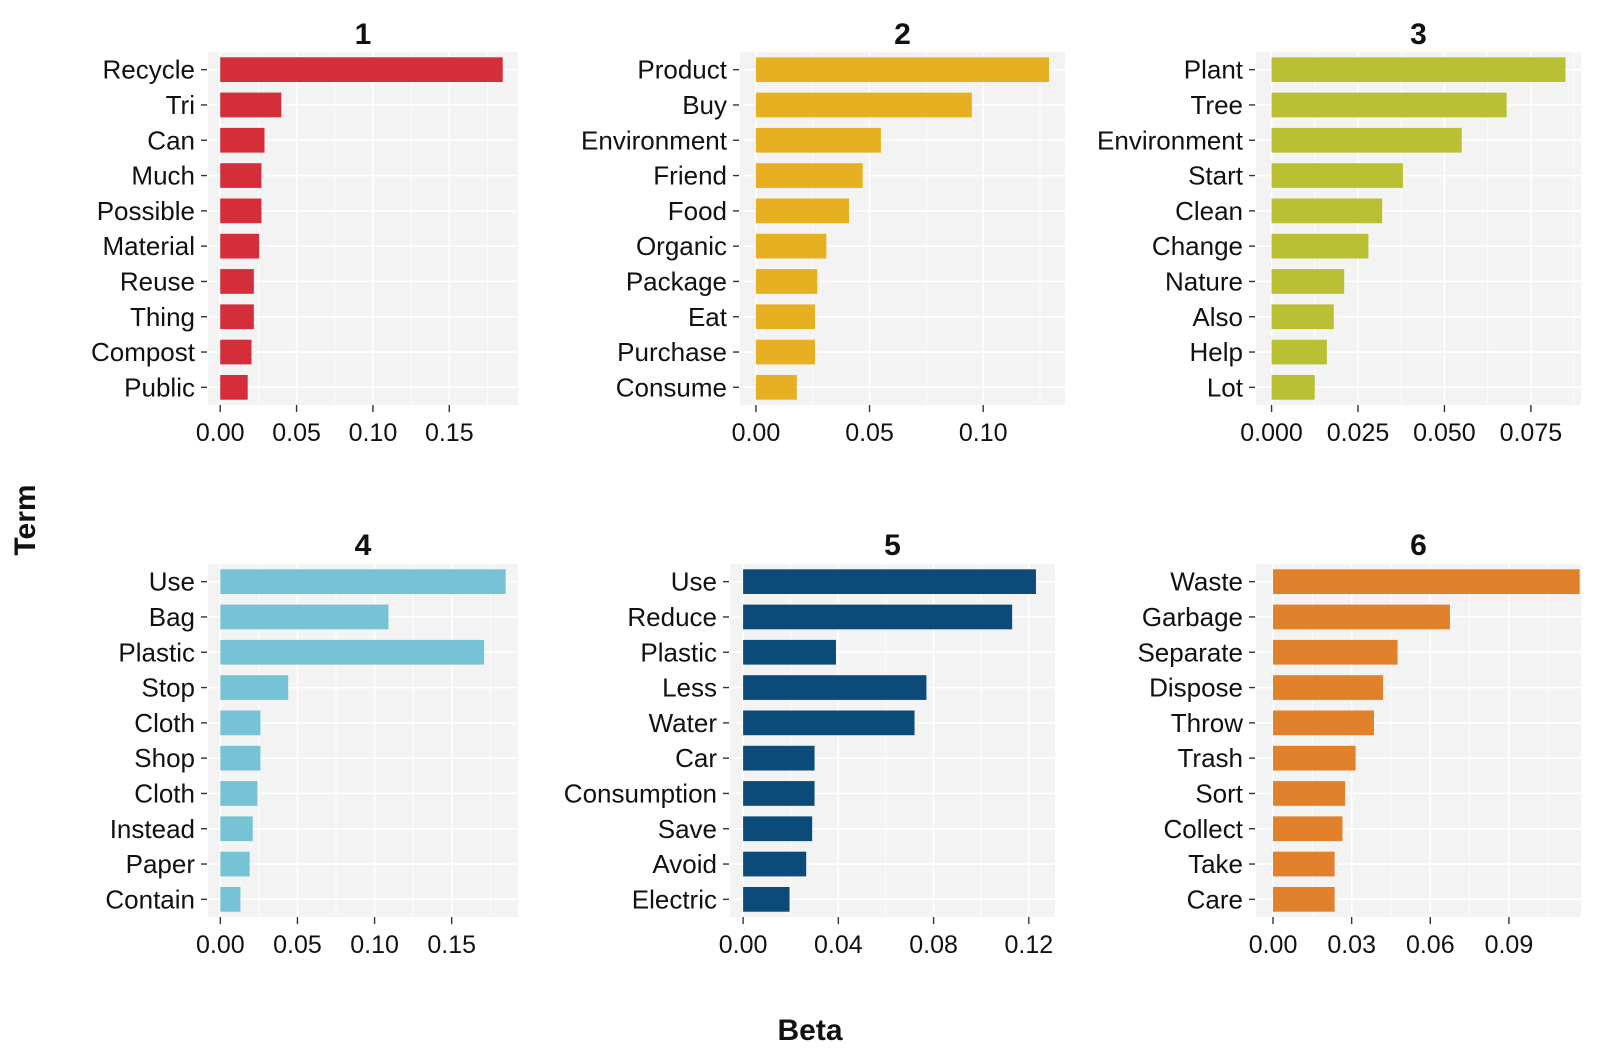 The image size is (1600, 1058). Describe the element at coordinates (1215, 864) in the screenshot. I see `term-label: Take` at that location.